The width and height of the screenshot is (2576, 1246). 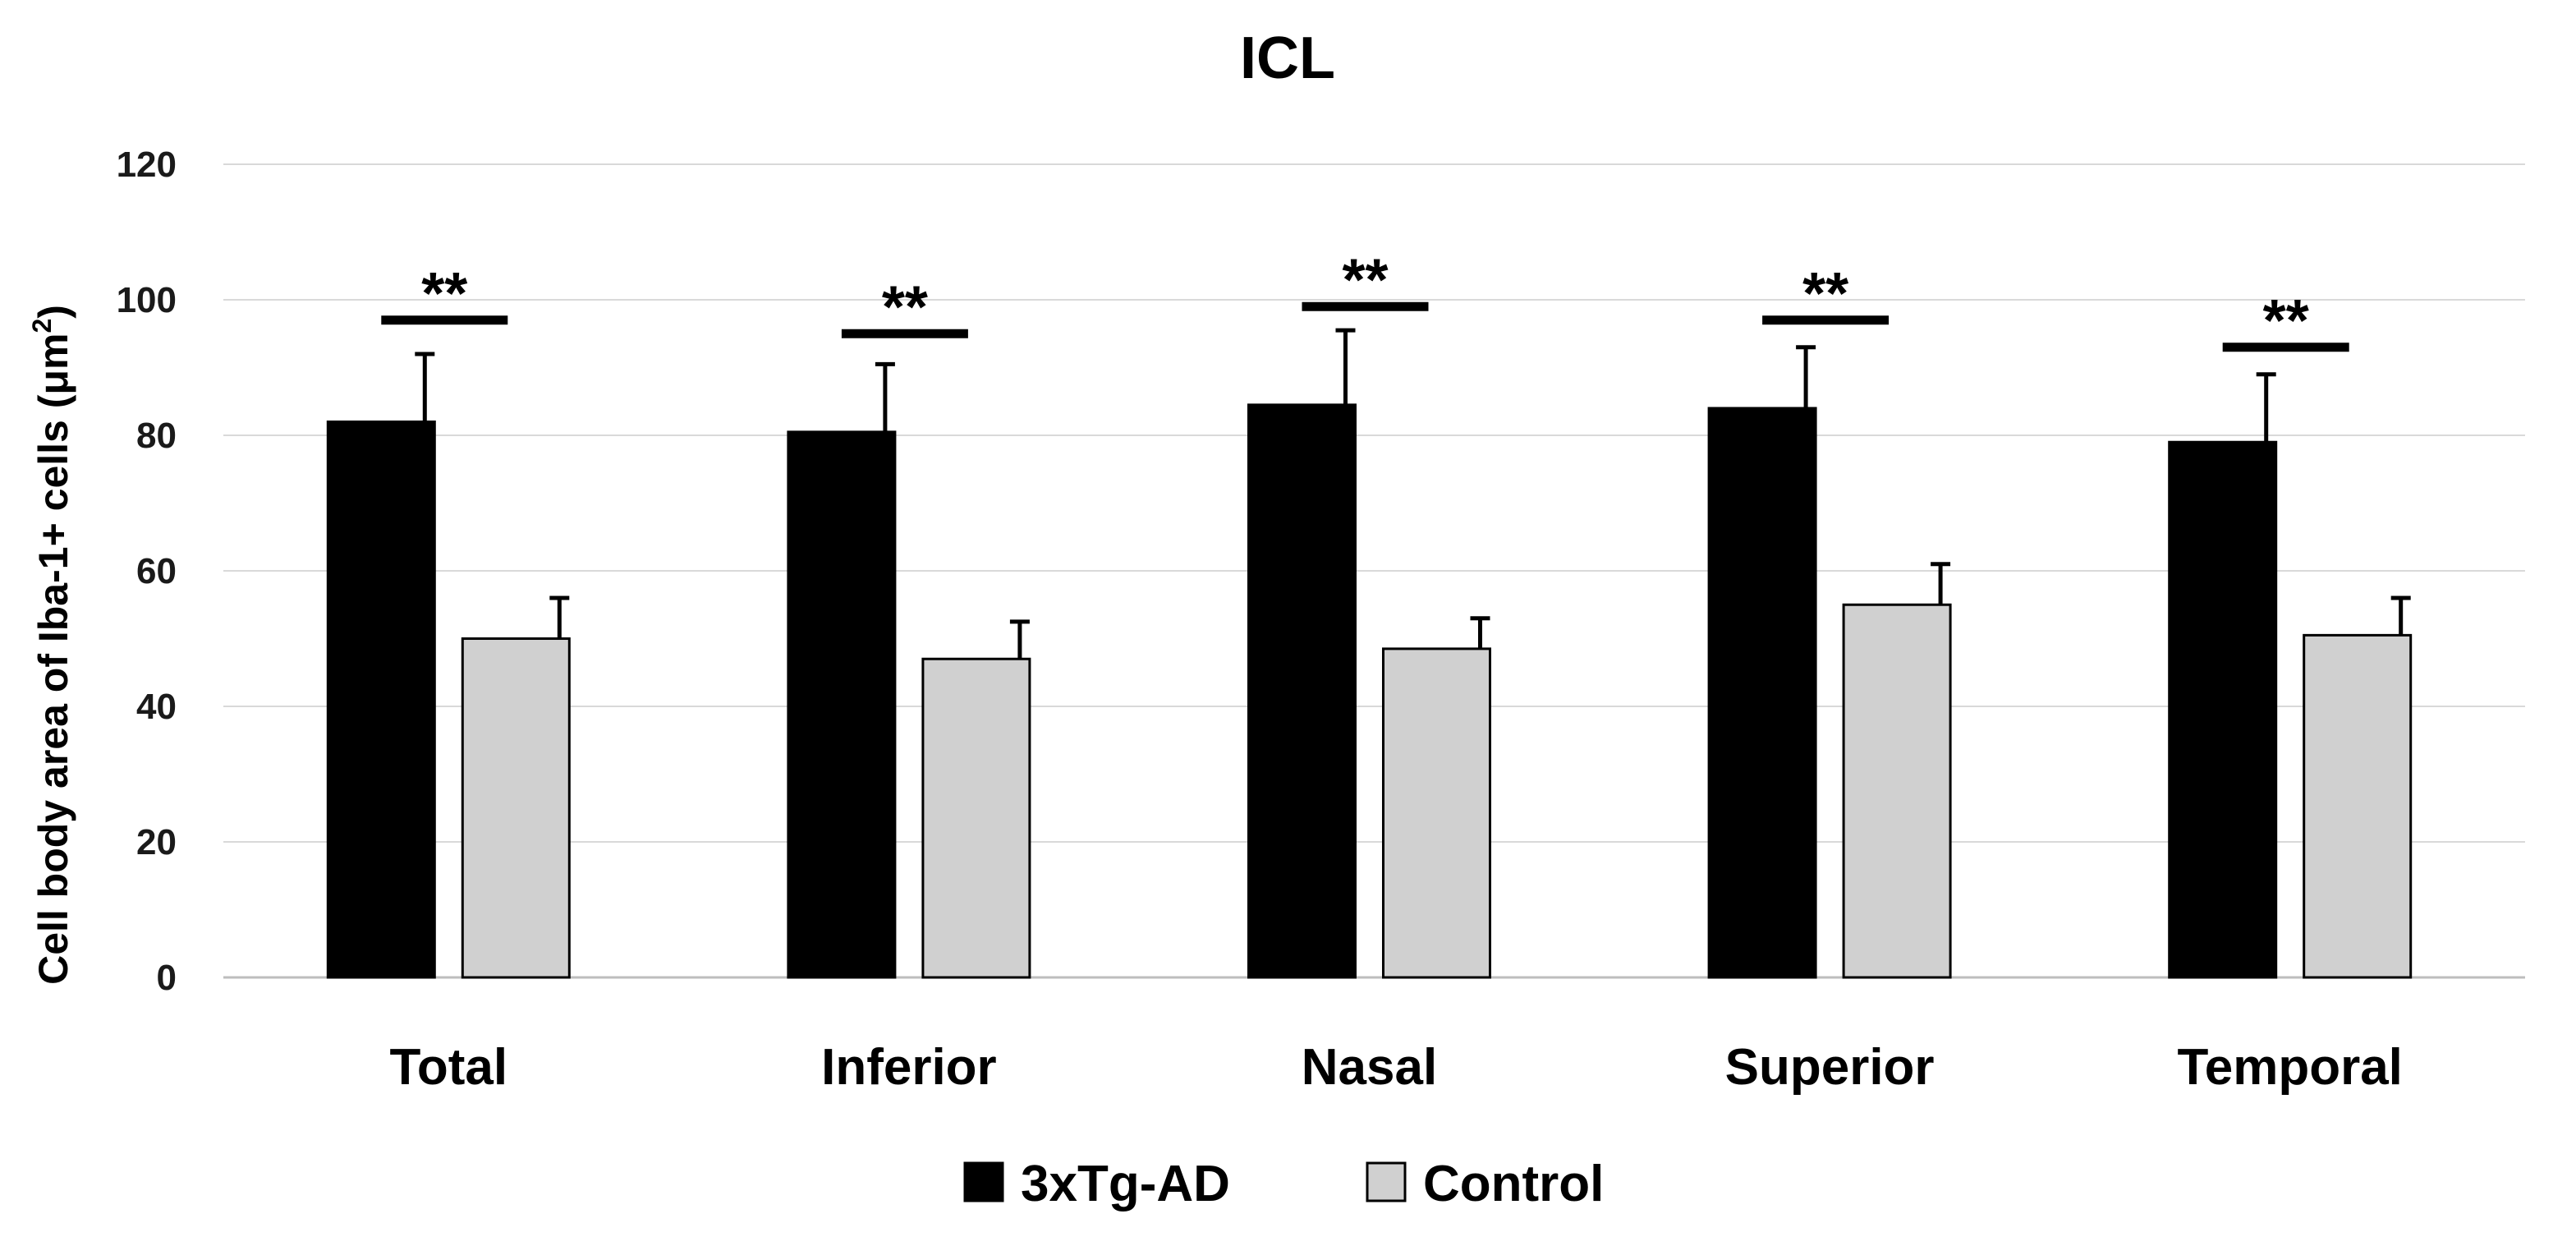 I want to click on category-label: Total, so click(x=449, y=1067).